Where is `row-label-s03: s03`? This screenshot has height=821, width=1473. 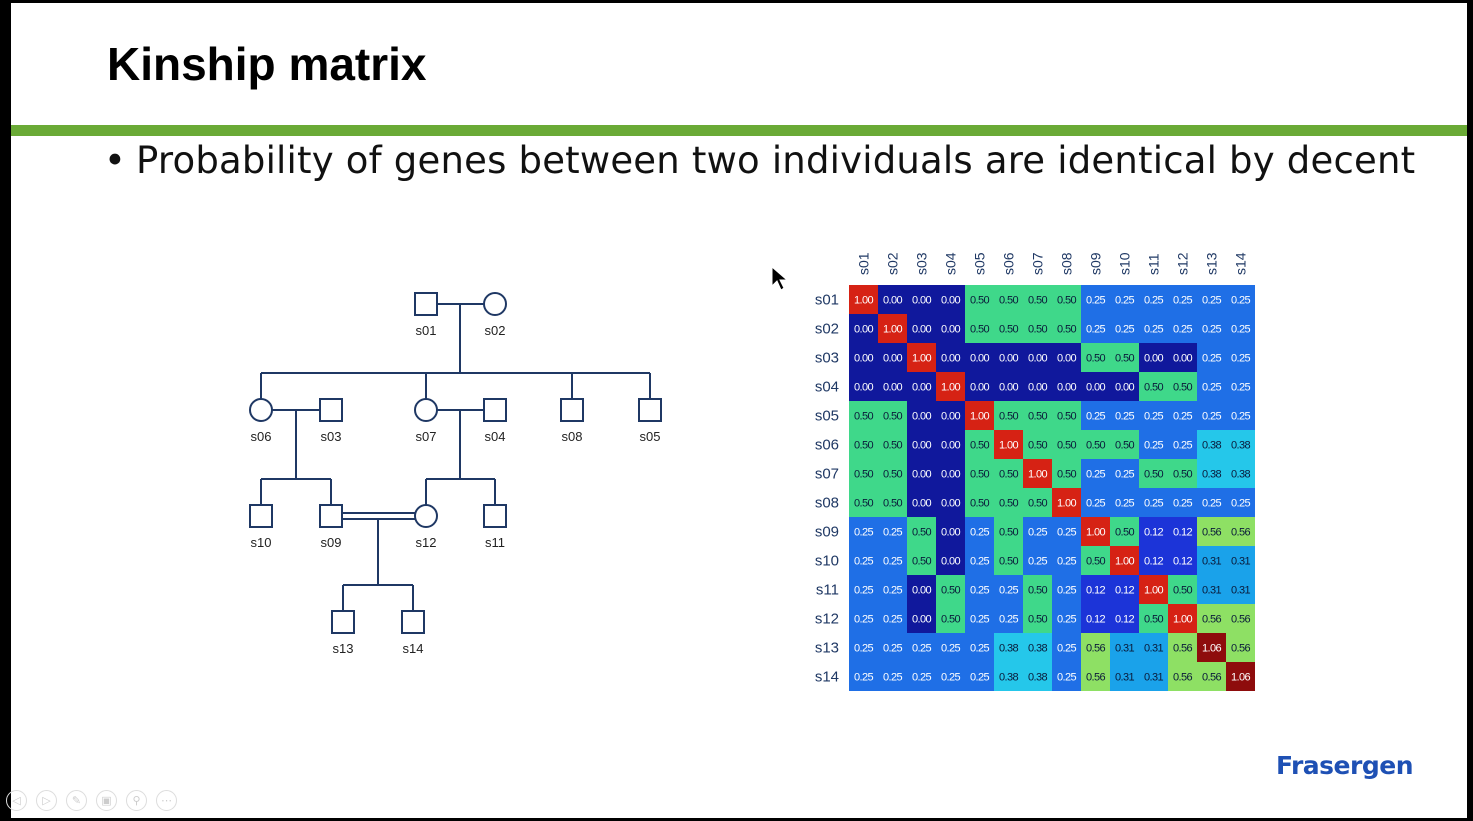 row-label-s03: s03 is located at coordinates (827, 358).